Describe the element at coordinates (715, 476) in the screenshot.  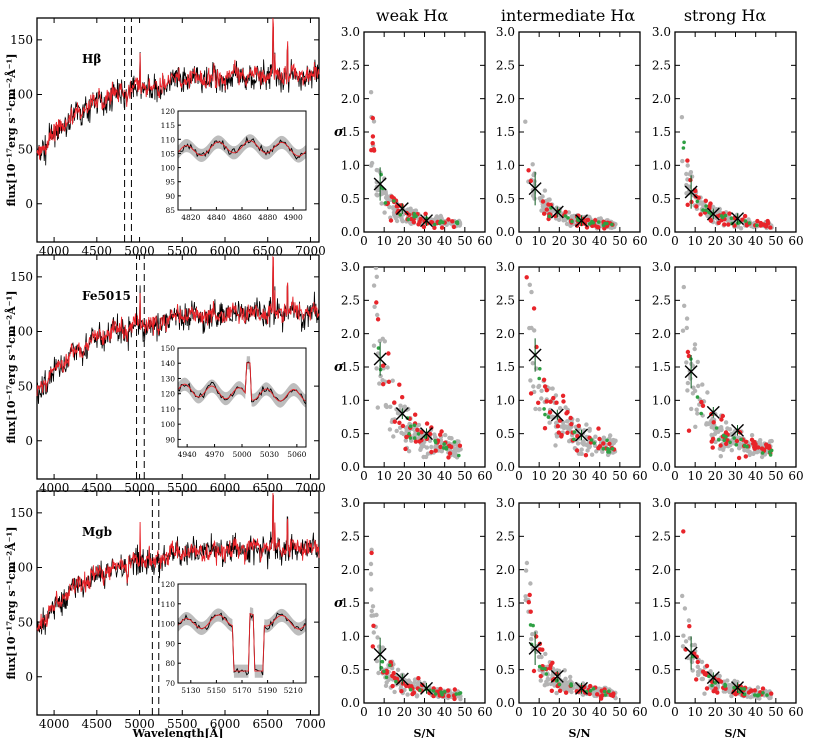
I see `x-tick-label: 20` at that location.